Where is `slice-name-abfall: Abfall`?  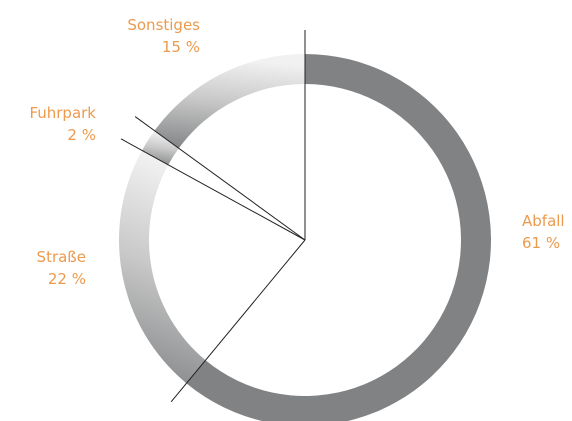 slice-name-abfall: Abfall is located at coordinates (543, 221).